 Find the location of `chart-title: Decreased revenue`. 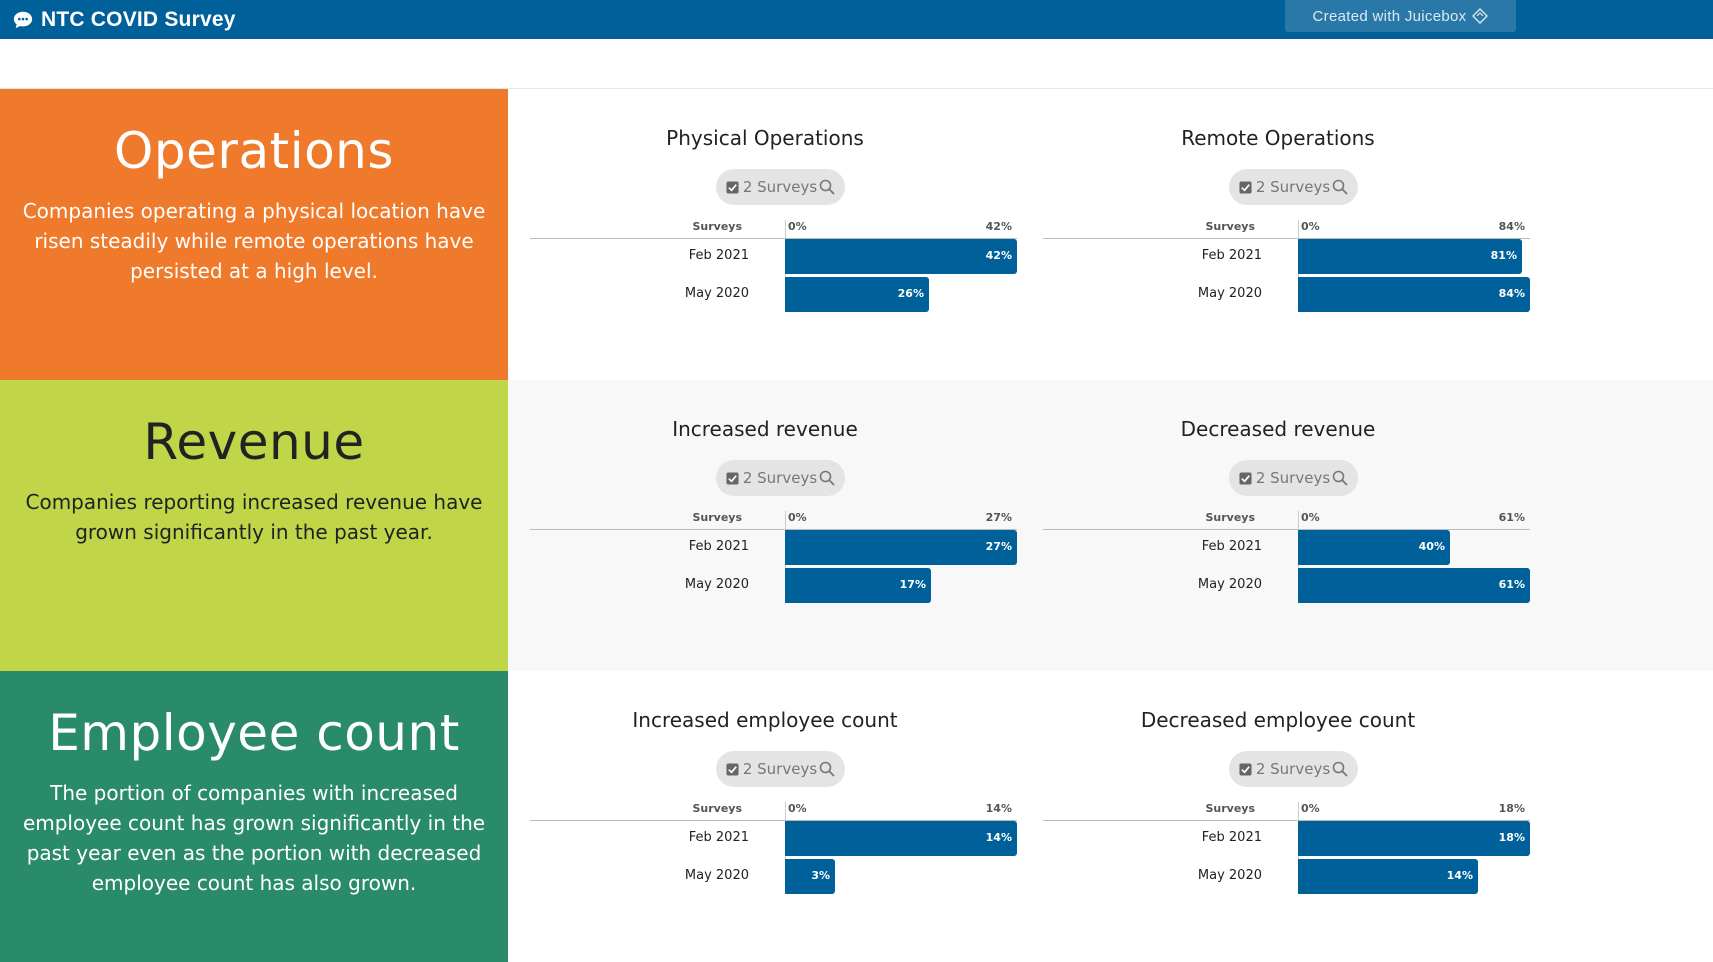

chart-title: Decreased revenue is located at coordinates (1278, 429).